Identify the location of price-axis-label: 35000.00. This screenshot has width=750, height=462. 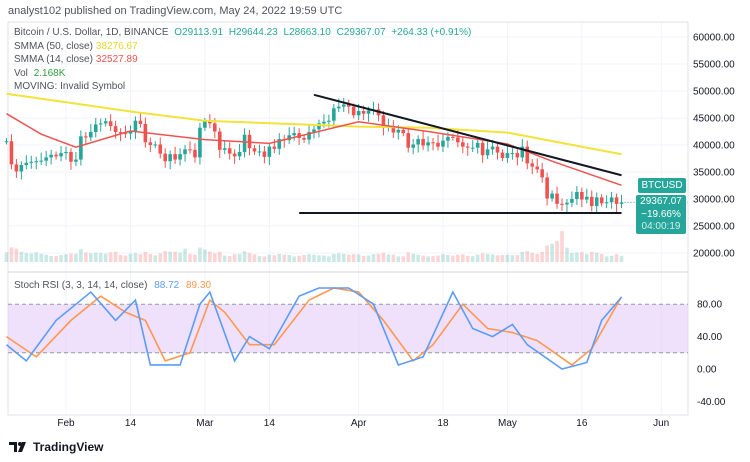
(714, 173).